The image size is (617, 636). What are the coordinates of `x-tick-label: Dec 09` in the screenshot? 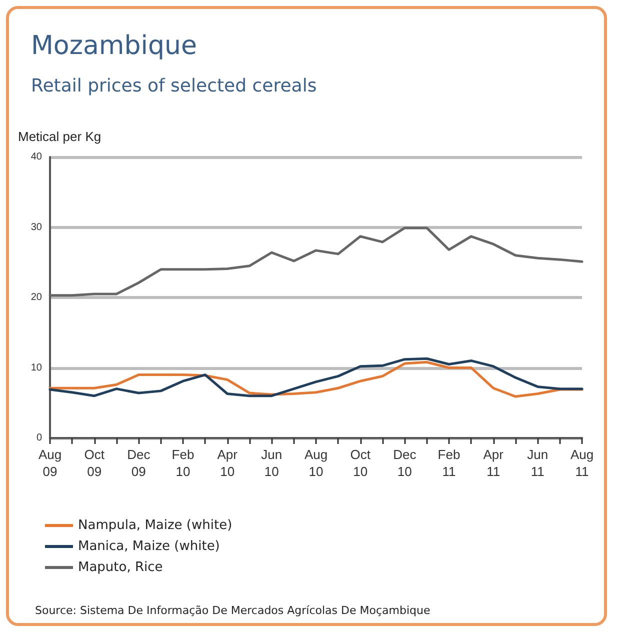 It's located at (139, 463).